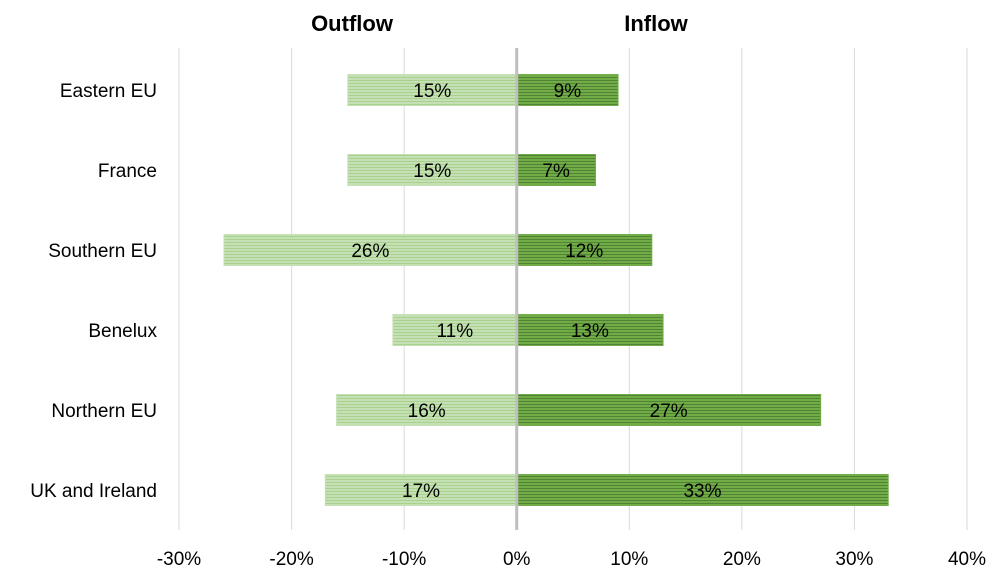 Image resolution: width=994 pixels, height=573 pixels. What do you see at coordinates (629, 559) in the screenshot?
I see `x-tick-label: 10%` at bounding box center [629, 559].